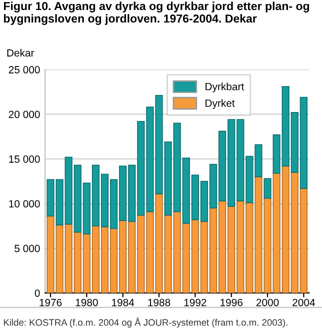 The width and height of the screenshot is (322, 336). Describe the element at coordinates (225, 87) in the screenshot. I see `legend-label: Dyrkbart` at that location.